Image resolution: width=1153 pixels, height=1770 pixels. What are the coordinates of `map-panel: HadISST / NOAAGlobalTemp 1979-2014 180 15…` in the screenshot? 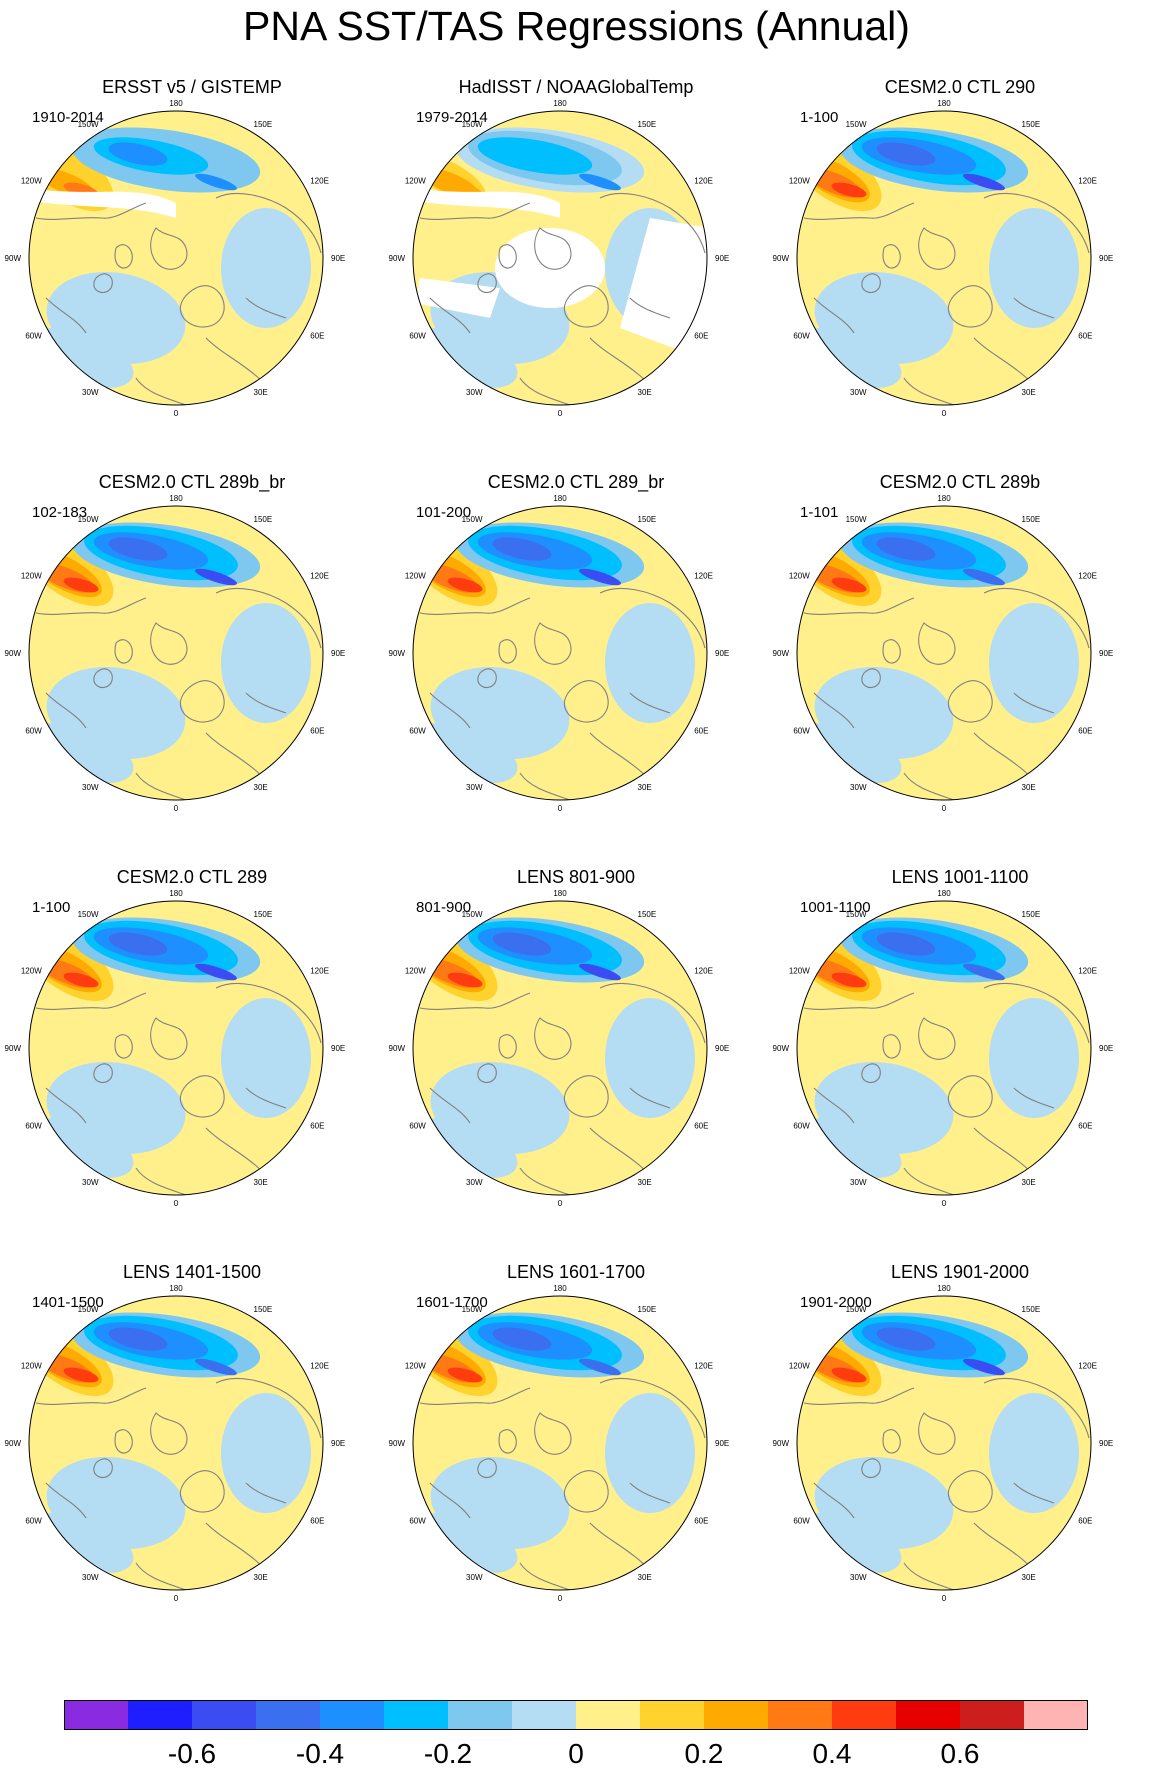 It's located at (576, 265).